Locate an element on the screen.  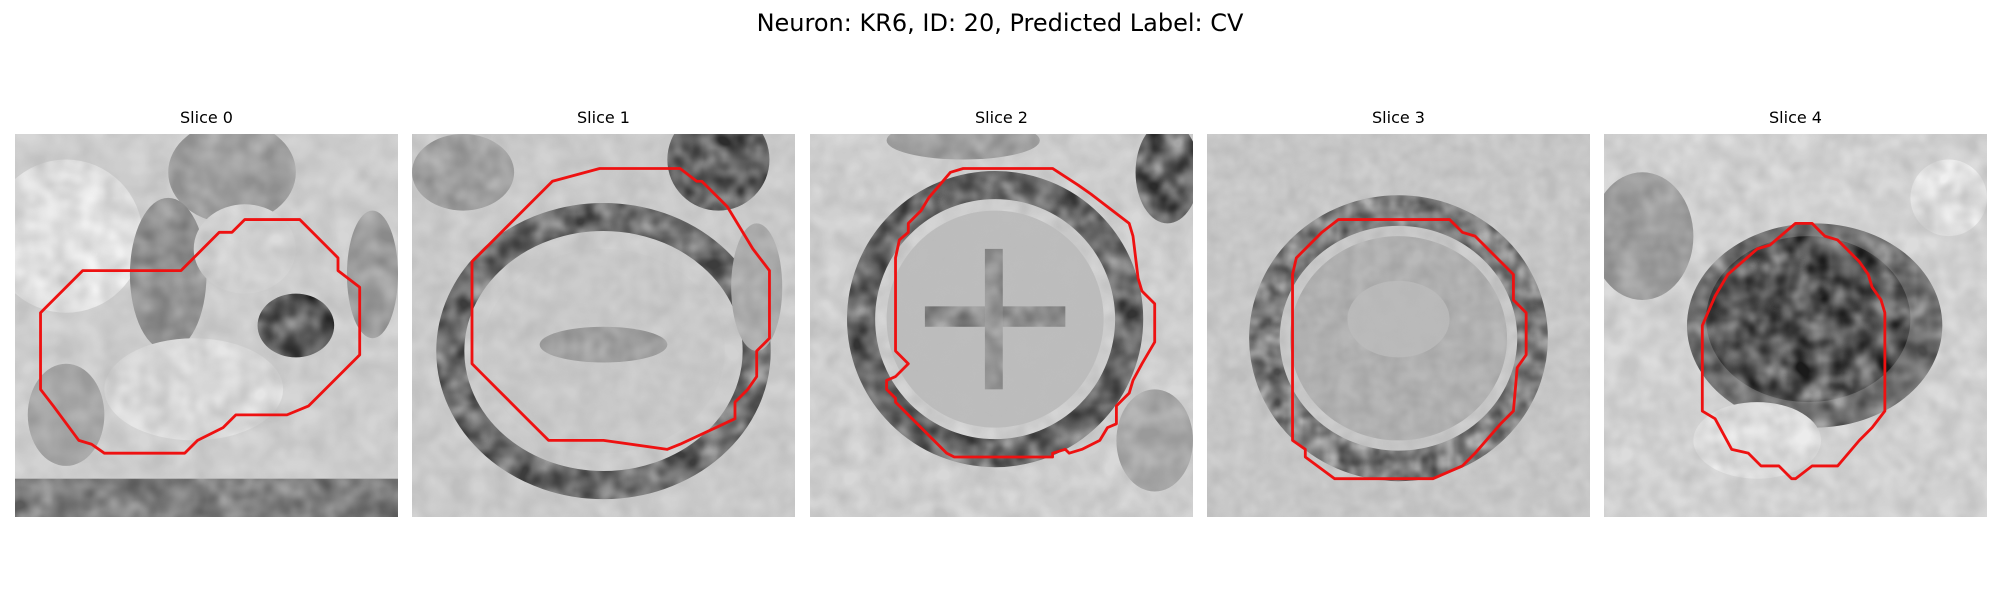
slice-2-texture is located at coordinates (1001, 325).